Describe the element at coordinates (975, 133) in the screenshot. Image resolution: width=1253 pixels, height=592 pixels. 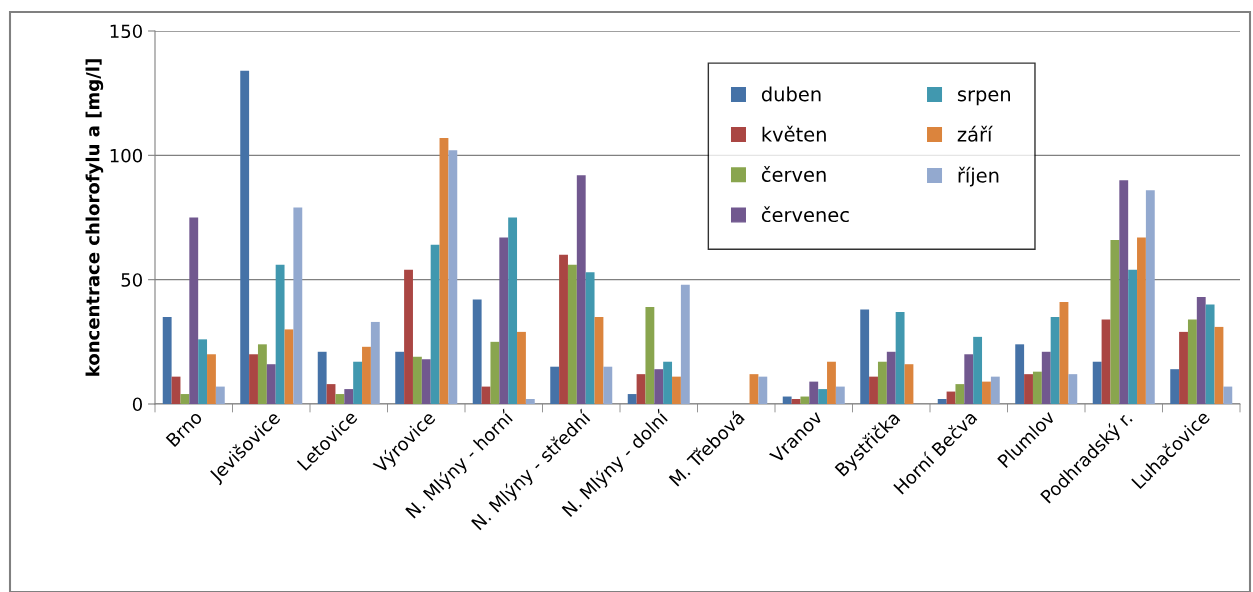
I see `legend-label: září` at that location.